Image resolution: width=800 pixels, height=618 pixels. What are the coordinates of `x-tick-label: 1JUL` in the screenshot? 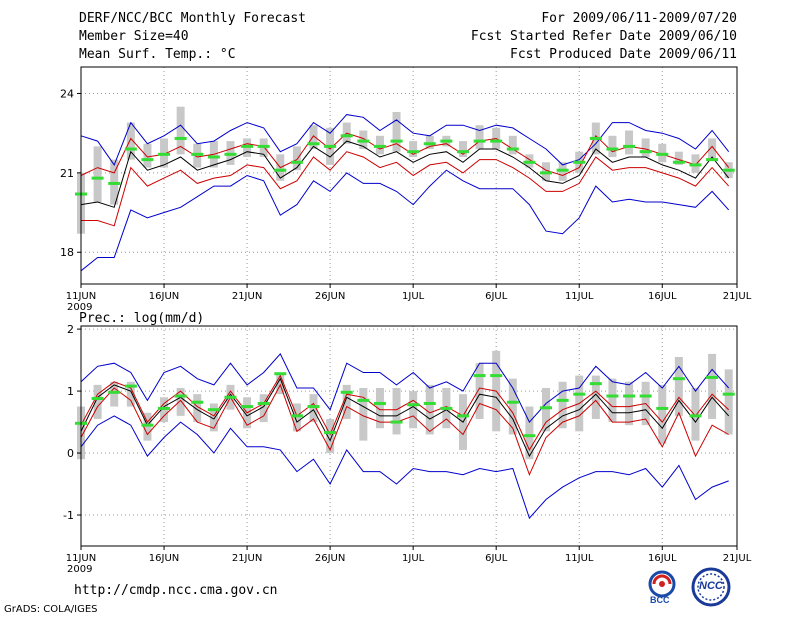 It's located at (413, 296).